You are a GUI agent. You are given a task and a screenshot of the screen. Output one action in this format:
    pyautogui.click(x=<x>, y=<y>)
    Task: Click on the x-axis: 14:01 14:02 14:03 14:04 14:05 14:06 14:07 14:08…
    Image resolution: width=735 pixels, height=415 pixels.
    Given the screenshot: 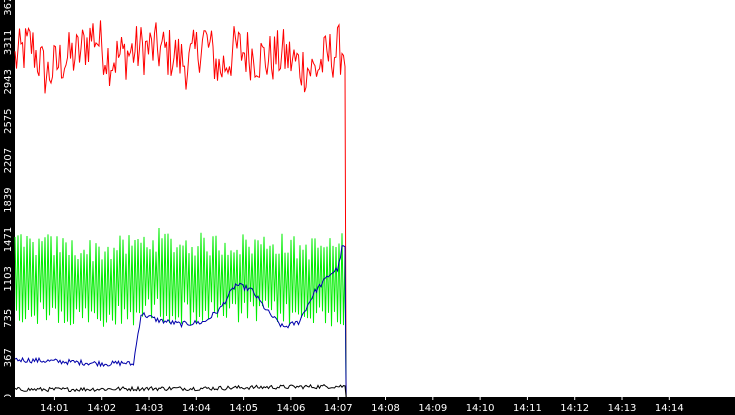 What is the action you would take?
    pyautogui.click(x=367, y=406)
    